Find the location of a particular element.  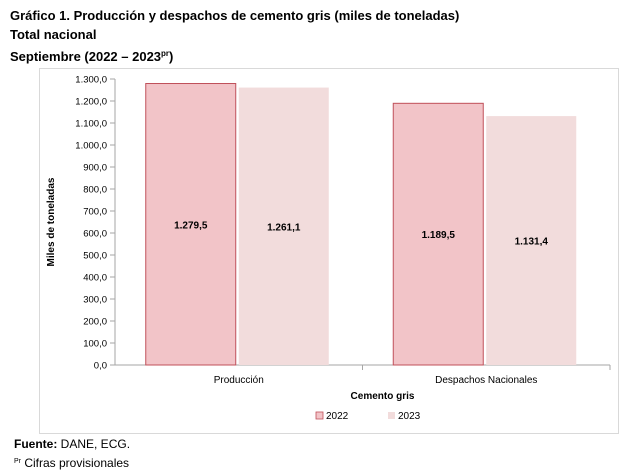

x-category-label: Despachos Nacionales is located at coordinates (486, 380).